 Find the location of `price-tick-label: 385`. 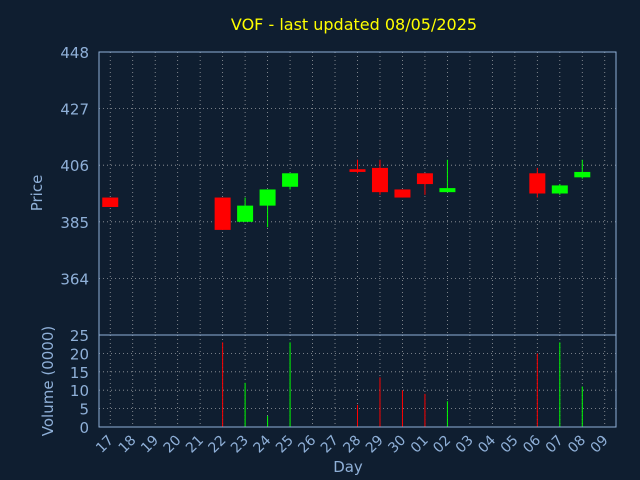

price-tick-label: 385 is located at coordinates (74, 223).